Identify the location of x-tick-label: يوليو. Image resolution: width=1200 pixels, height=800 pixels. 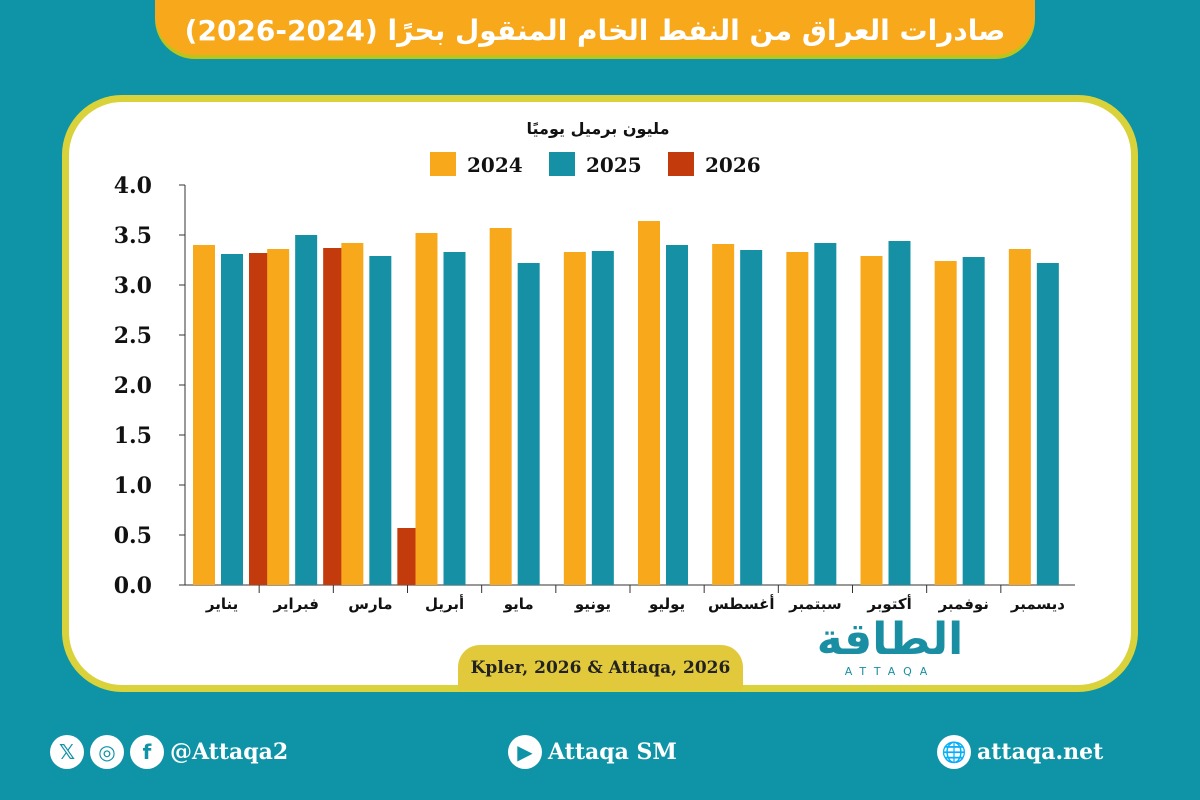
(666, 604).